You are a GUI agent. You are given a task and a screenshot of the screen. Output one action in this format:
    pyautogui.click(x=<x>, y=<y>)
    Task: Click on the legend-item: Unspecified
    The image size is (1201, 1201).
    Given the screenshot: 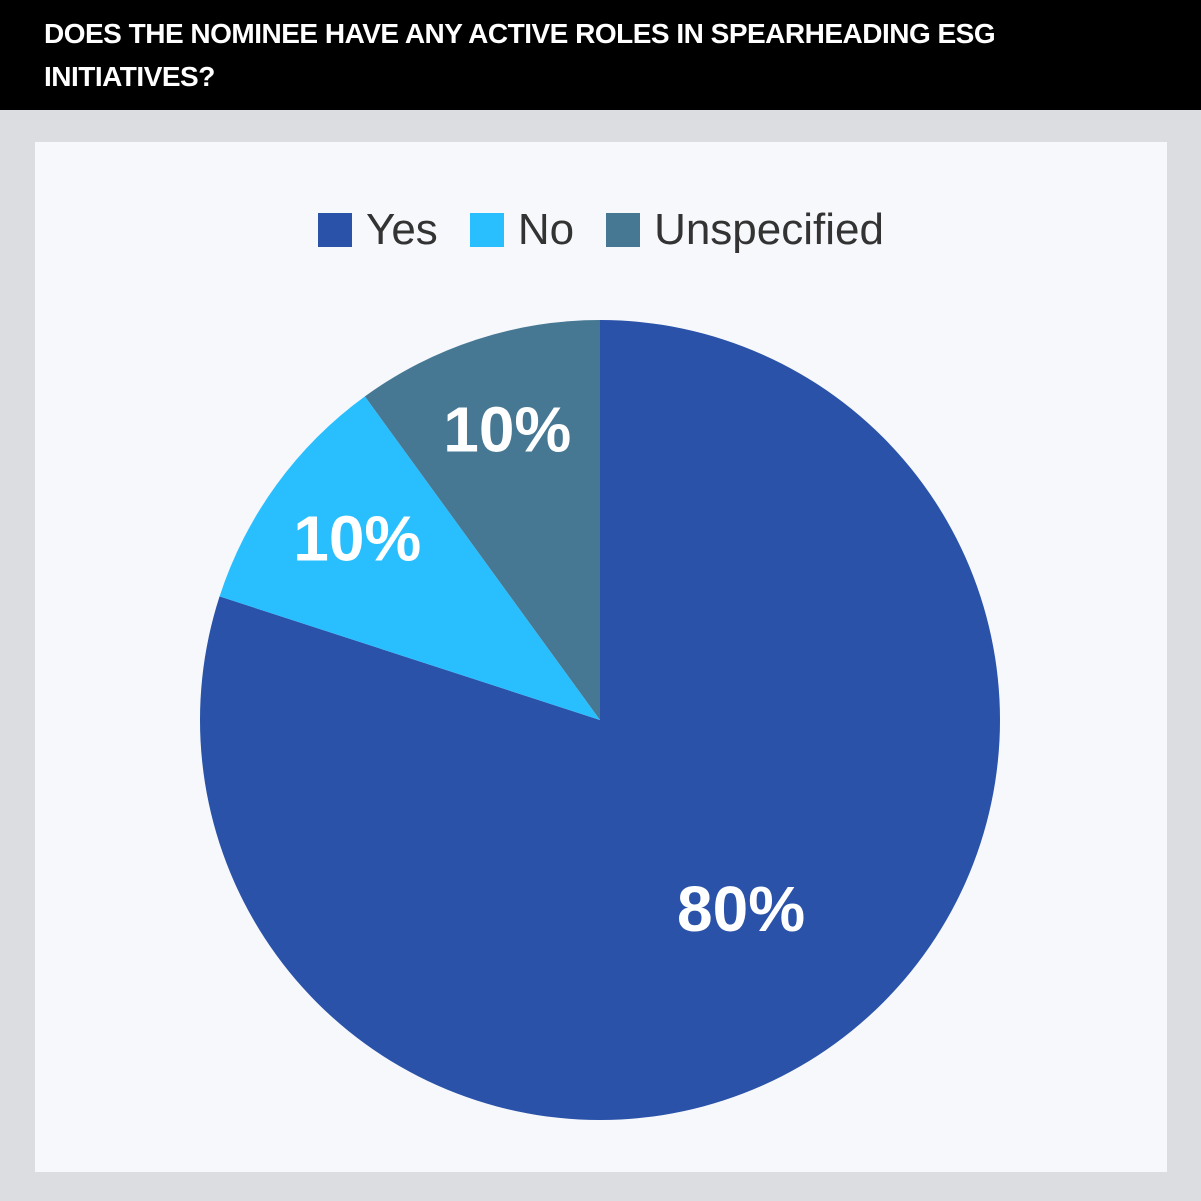 What is the action you would take?
    pyautogui.click(x=745, y=230)
    